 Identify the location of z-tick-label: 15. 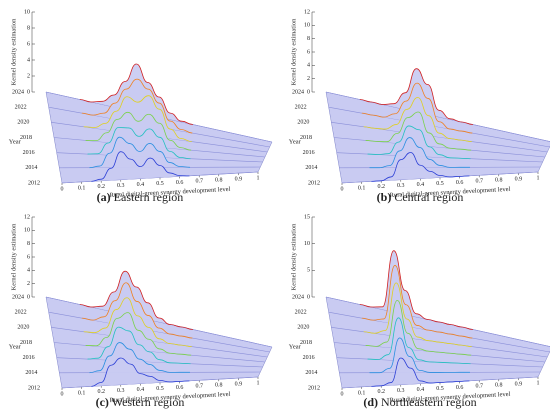
(307, 217).